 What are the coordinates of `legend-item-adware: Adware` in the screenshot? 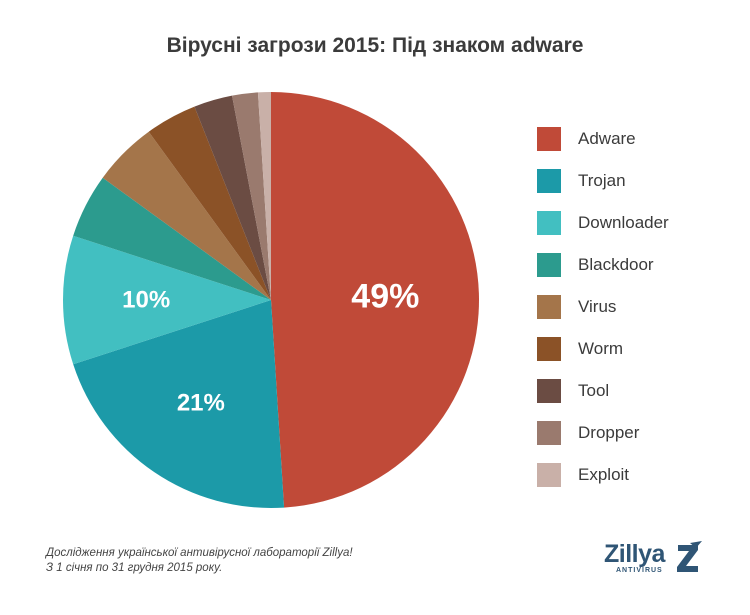 It's located at (603, 139).